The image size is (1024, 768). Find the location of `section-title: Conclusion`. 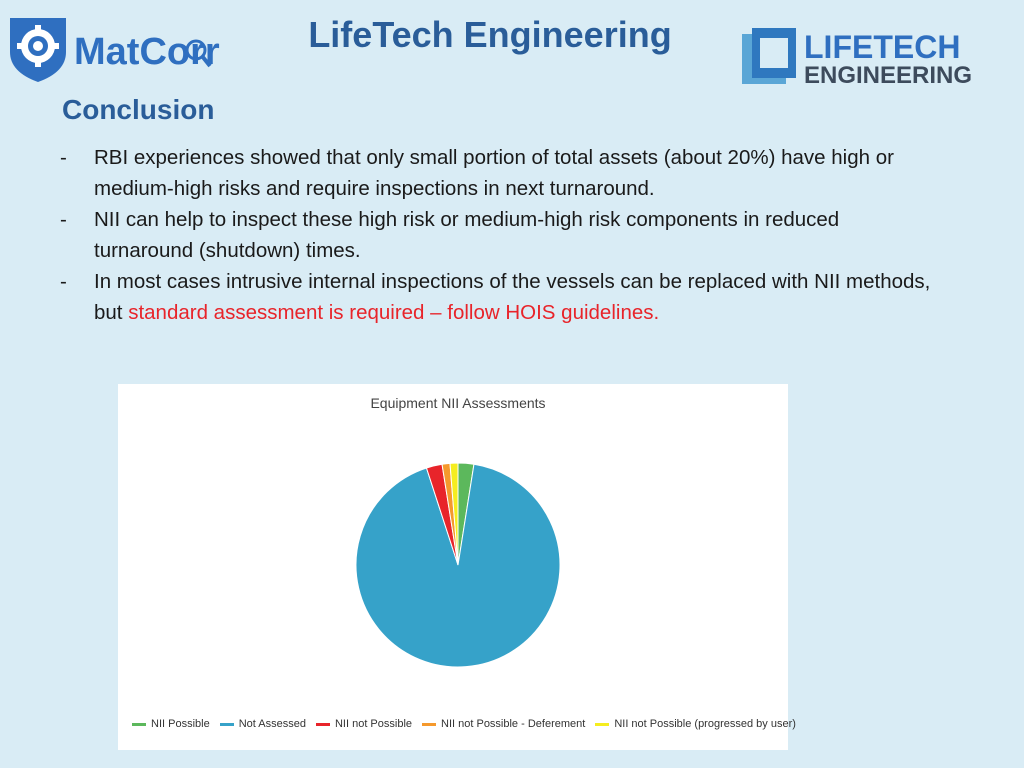

section-title: Conclusion is located at coordinates (138, 109).